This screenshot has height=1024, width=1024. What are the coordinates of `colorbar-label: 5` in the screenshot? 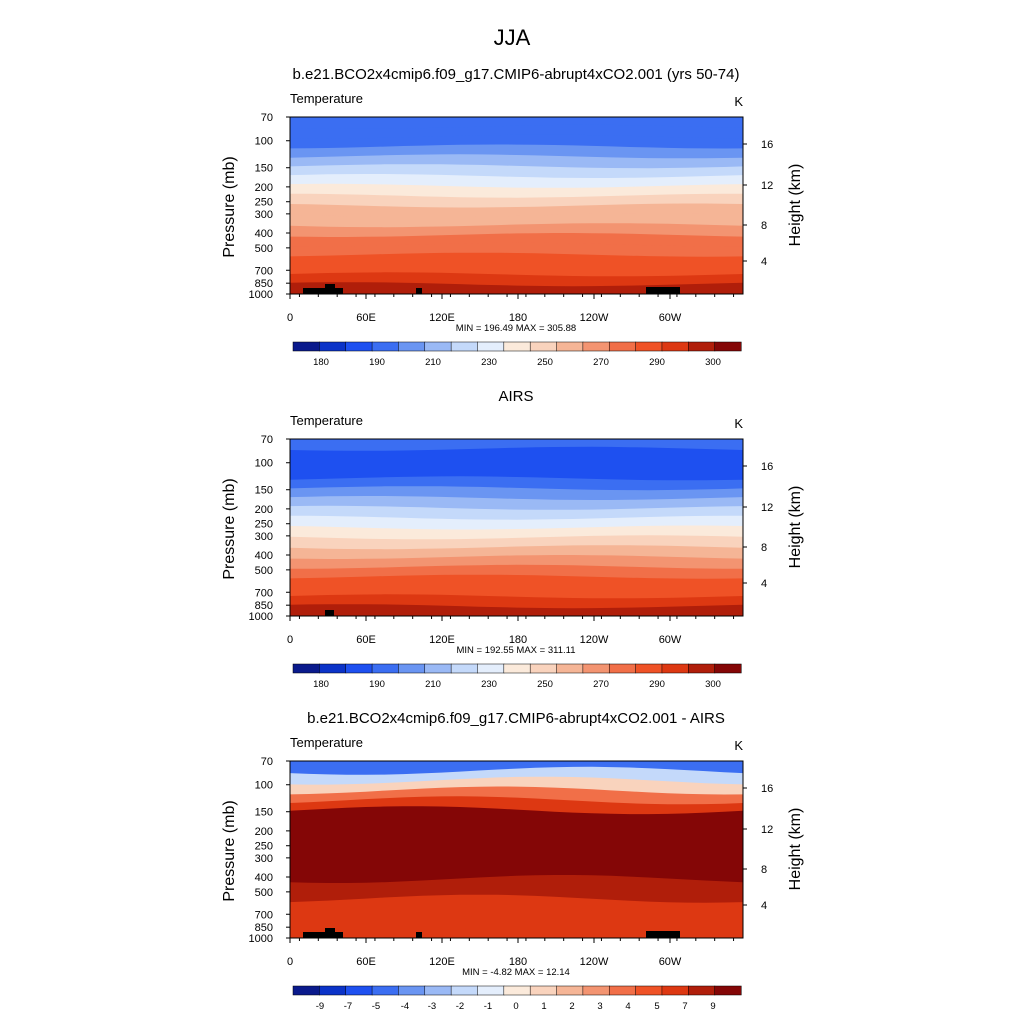 It's located at (656, 1006).